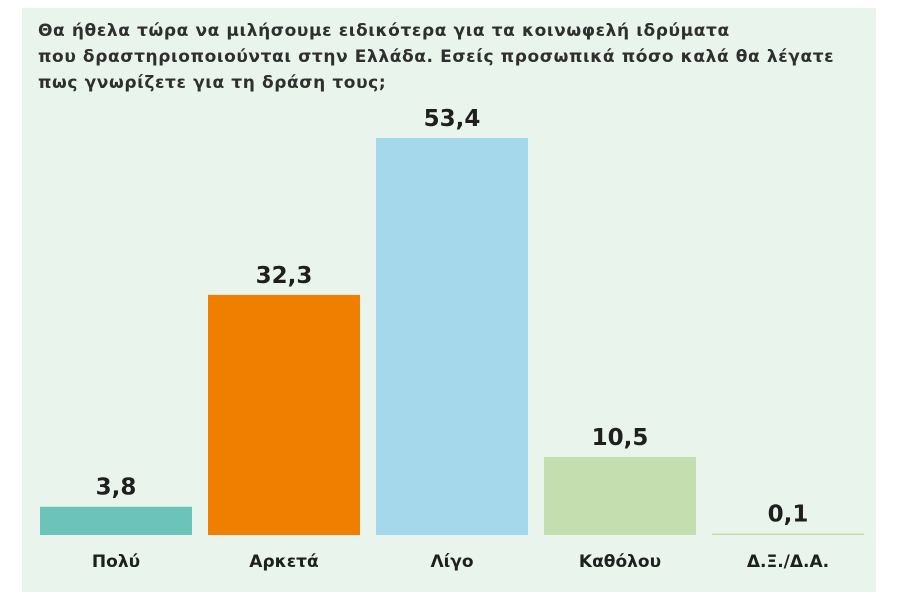  I want to click on bar-value-label-2: 32,3, so click(284, 276).